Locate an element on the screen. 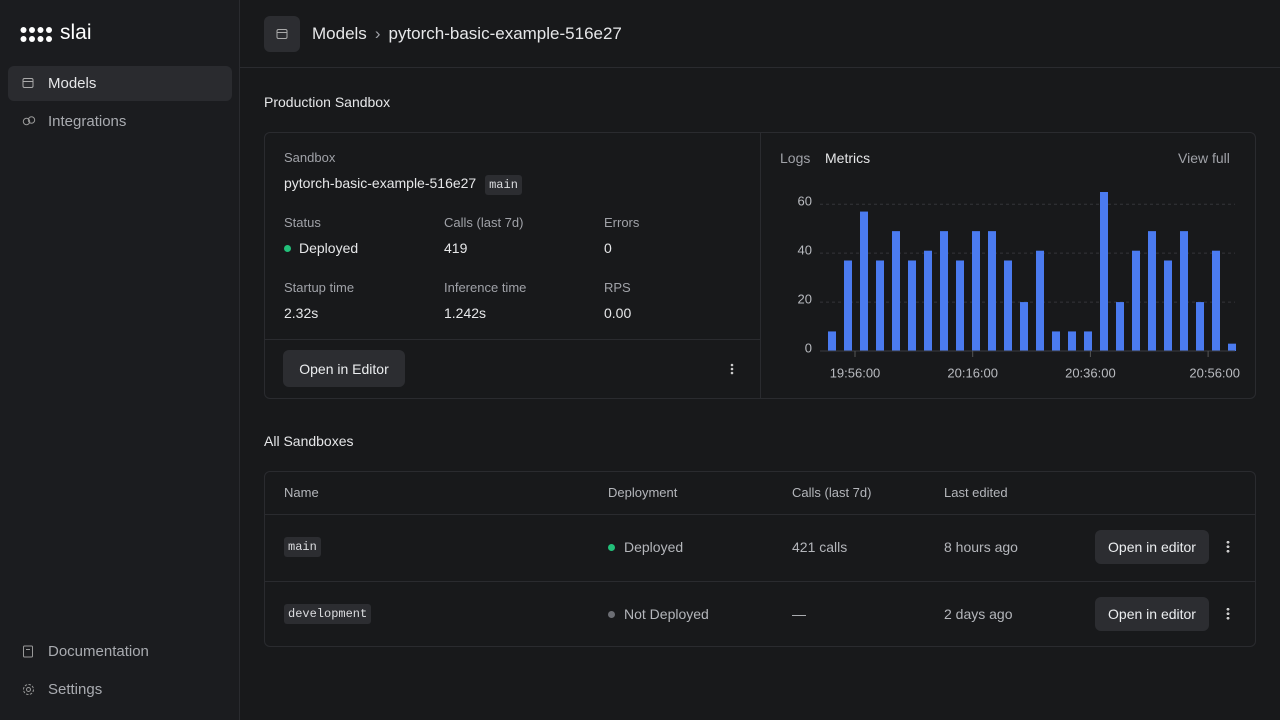  deployment: Not Deployed is located at coordinates (658, 614).